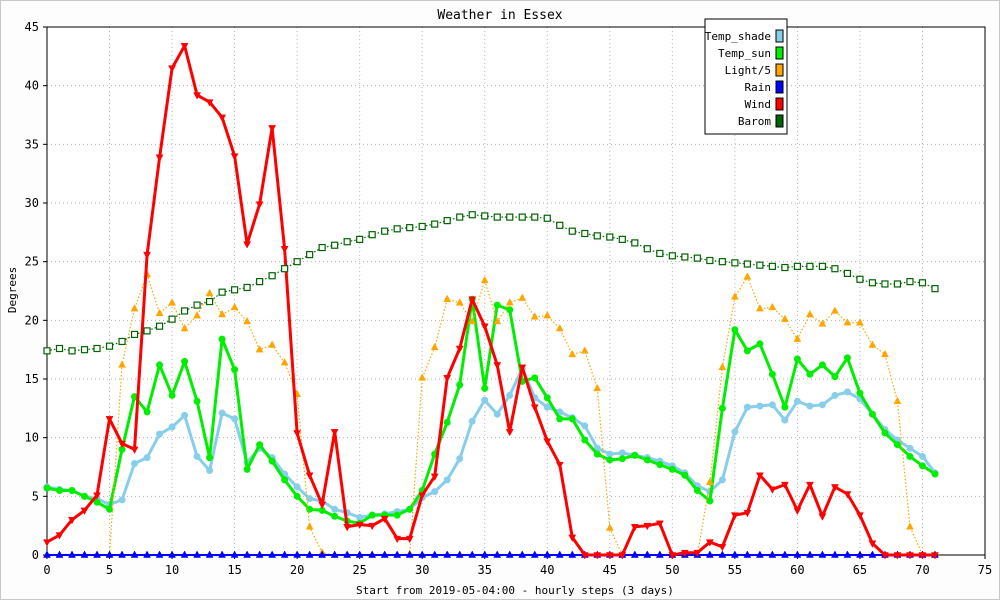 The height and width of the screenshot is (600, 1000). Describe the element at coordinates (735, 570) in the screenshot. I see `x-tick-label: 55` at that location.